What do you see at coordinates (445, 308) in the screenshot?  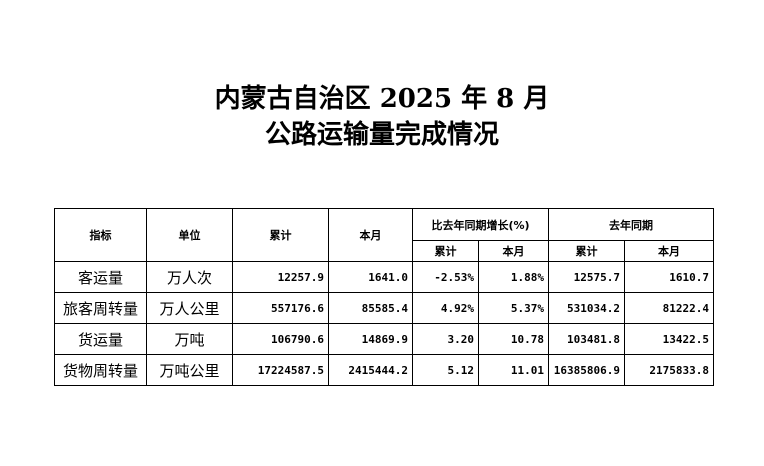 I see `cell-growth-cum: 4.92%` at bounding box center [445, 308].